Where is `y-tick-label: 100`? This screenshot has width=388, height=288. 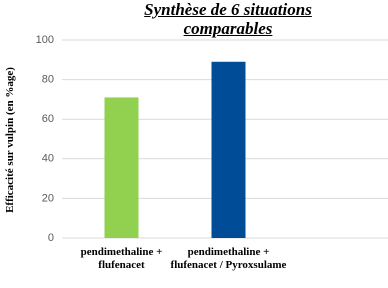 y-tick-label: 100 is located at coordinates (45, 40).